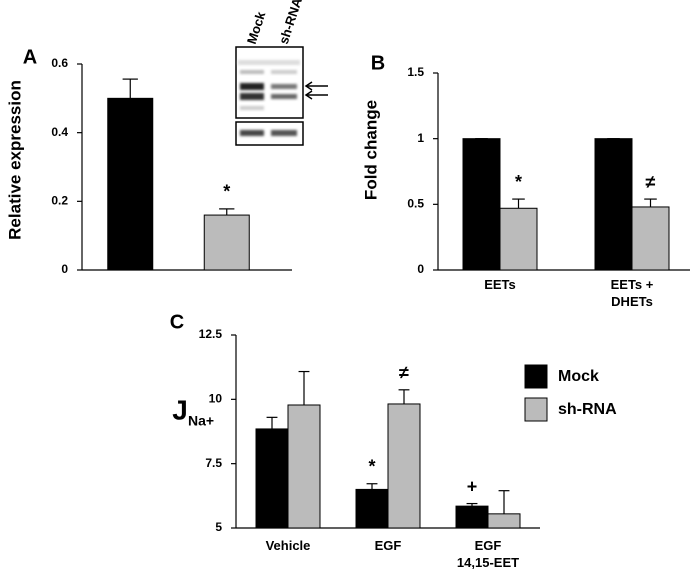  Describe the element at coordinates (415, 72) in the screenshot. I see `y-tick-label: 1.5` at that location.